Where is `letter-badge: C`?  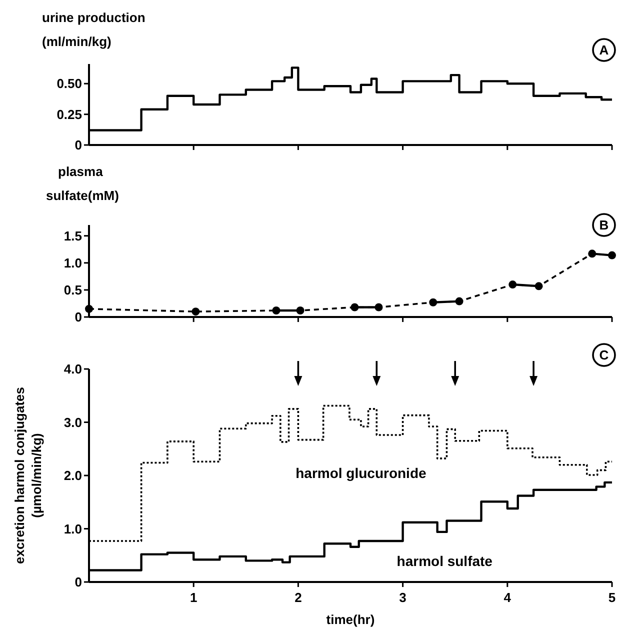 letter-badge: C is located at coordinates (604, 355).